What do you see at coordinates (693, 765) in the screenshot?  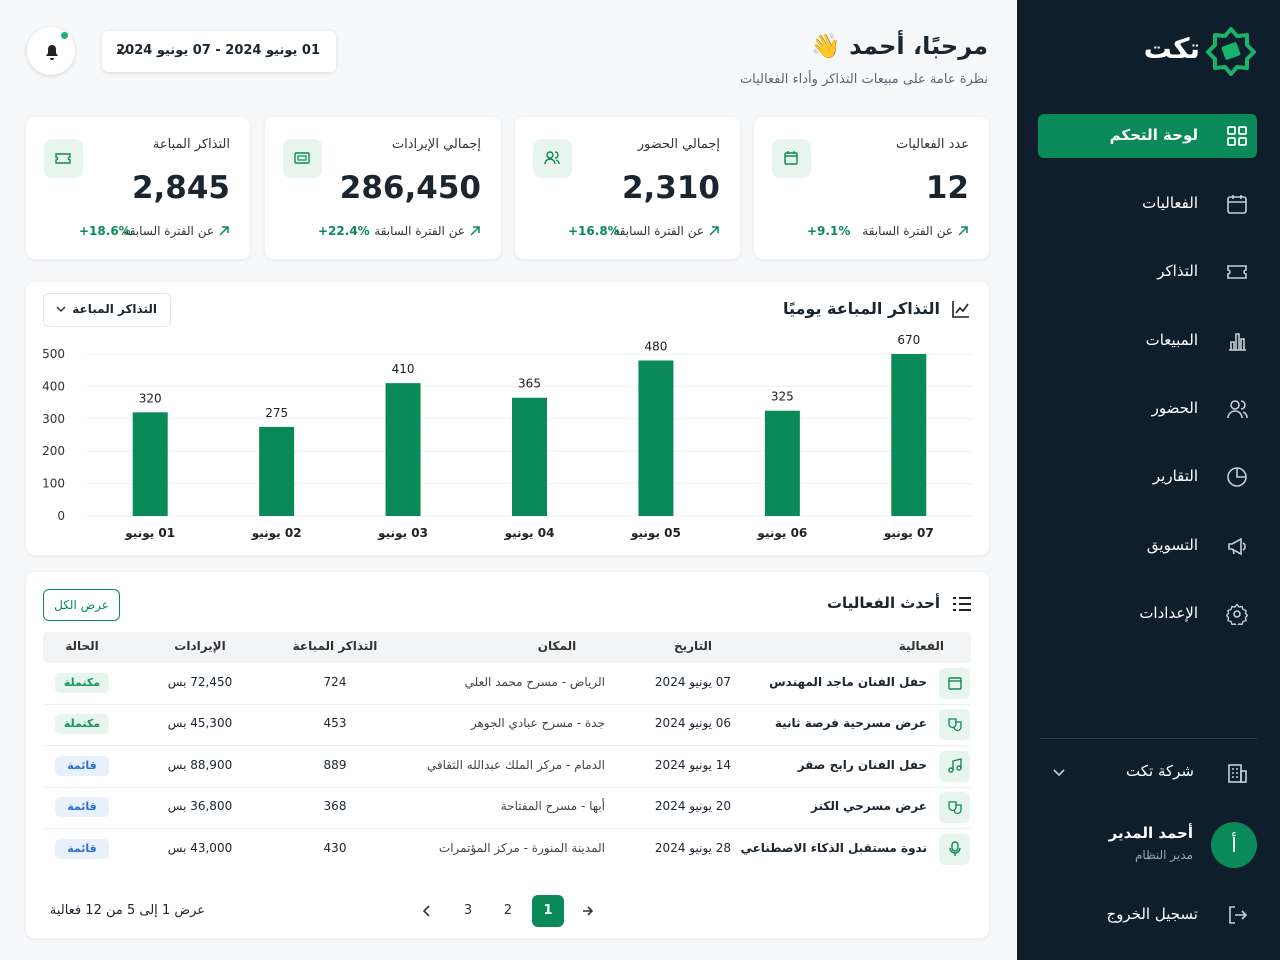 I see `event-date: 14 يونيو 2024` at bounding box center [693, 765].